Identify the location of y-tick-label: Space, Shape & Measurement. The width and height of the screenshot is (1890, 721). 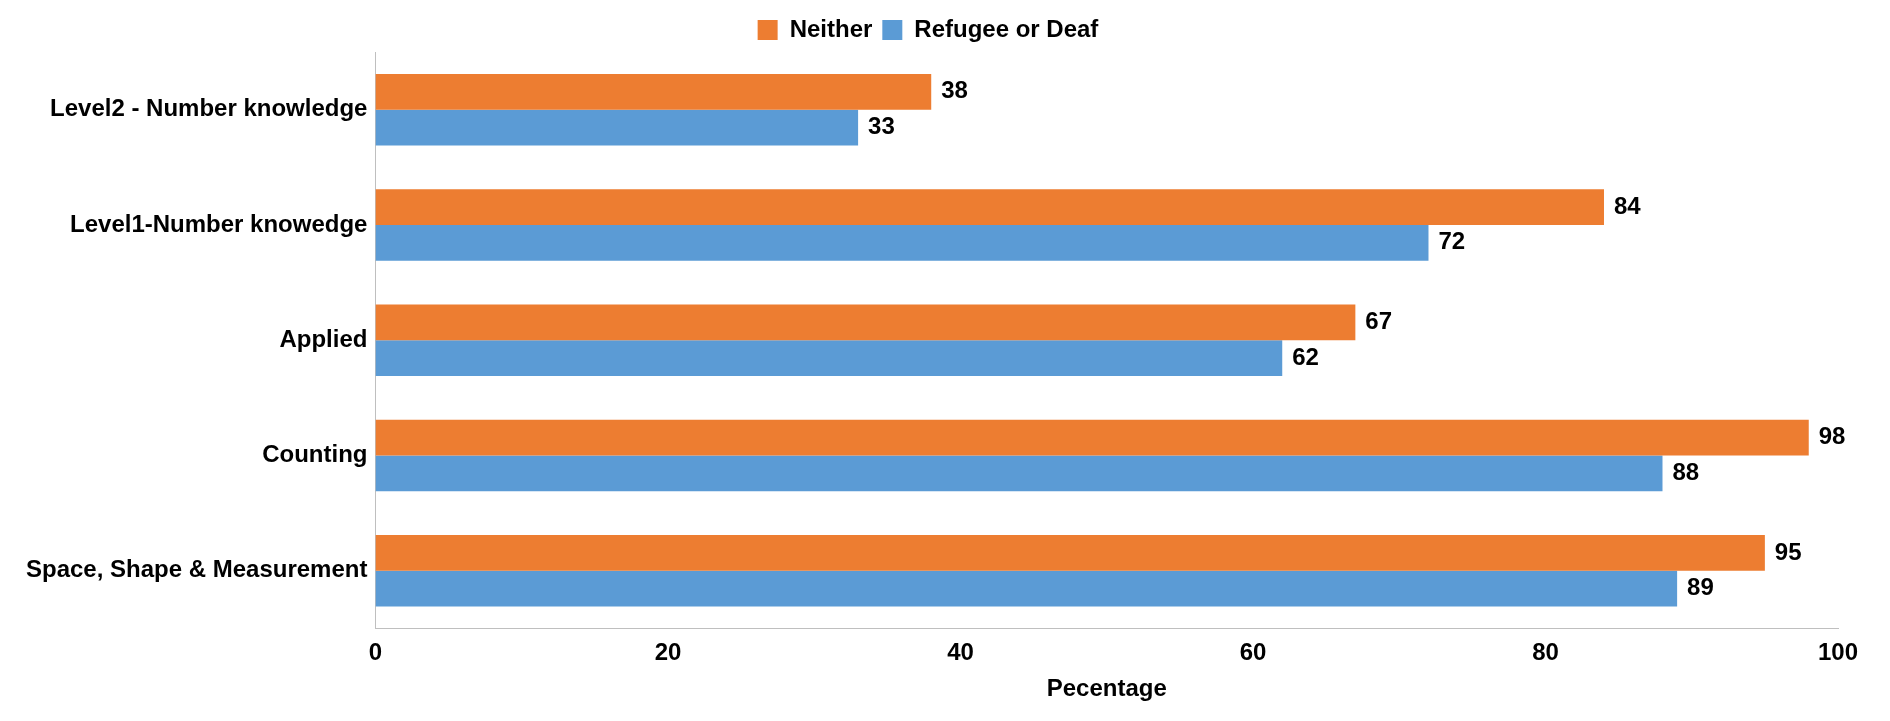
(196, 569).